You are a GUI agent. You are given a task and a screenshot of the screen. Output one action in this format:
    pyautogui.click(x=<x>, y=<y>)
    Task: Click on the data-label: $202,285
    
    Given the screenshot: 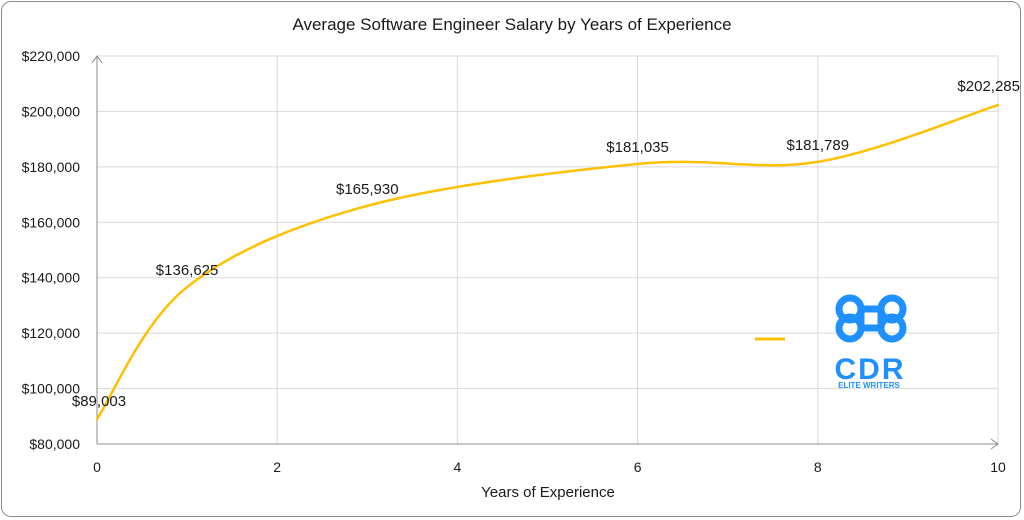 What is the action you would take?
    pyautogui.click(x=988, y=86)
    